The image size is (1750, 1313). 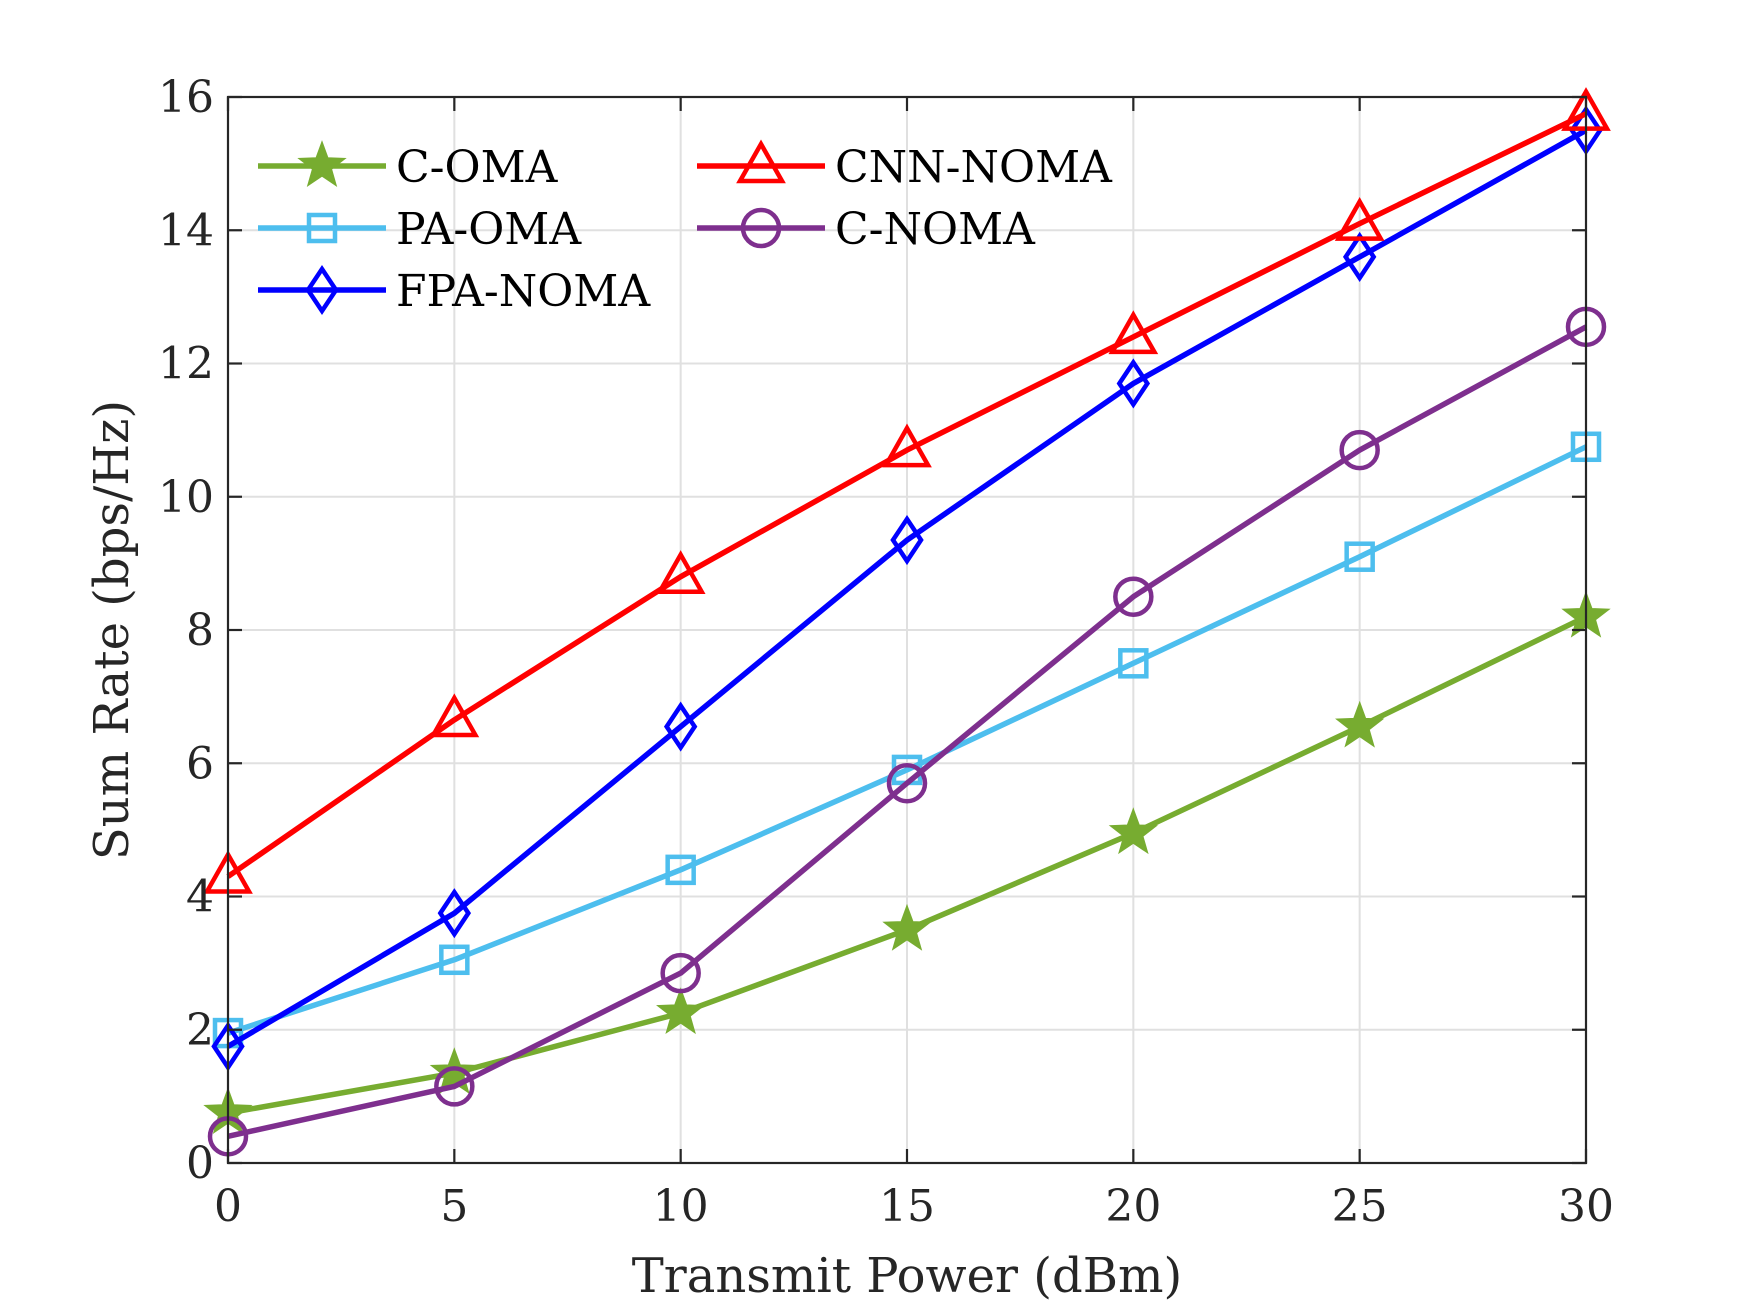 I want to click on y-axis-label: Sum Rate (bps/Hz), so click(x=112, y=630).